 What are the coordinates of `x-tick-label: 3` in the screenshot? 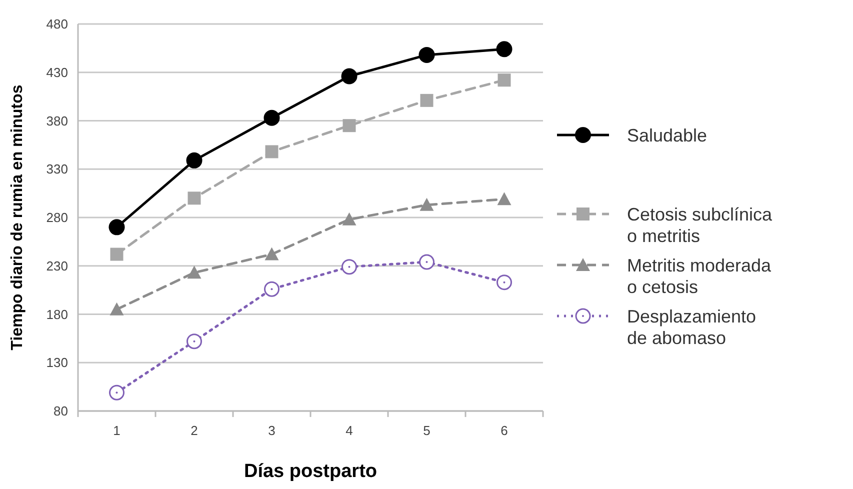 It's located at (272, 430).